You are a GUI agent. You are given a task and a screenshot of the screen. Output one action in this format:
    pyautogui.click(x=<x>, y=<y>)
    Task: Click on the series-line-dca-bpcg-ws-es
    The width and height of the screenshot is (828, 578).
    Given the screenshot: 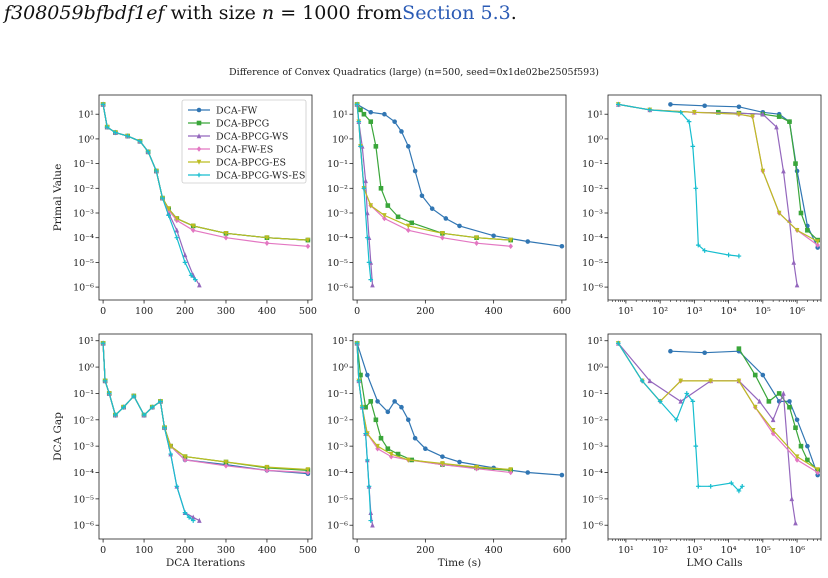 What is the action you would take?
    pyautogui.click(x=680, y=417)
    